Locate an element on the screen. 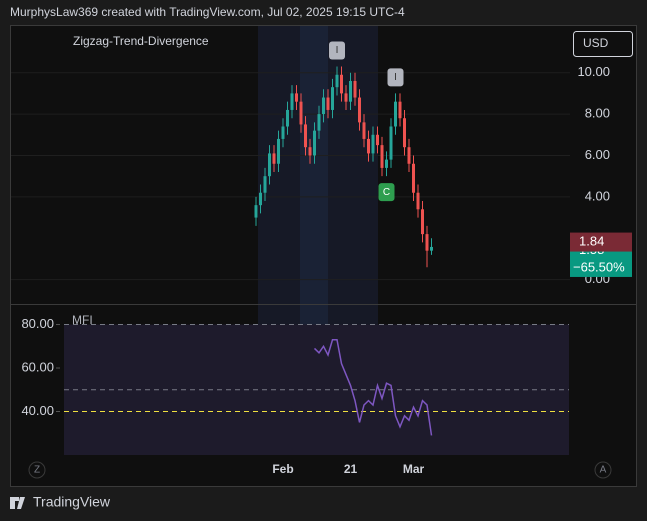 The height and width of the screenshot is (521, 647). change-label: −65.50% is located at coordinates (599, 266).